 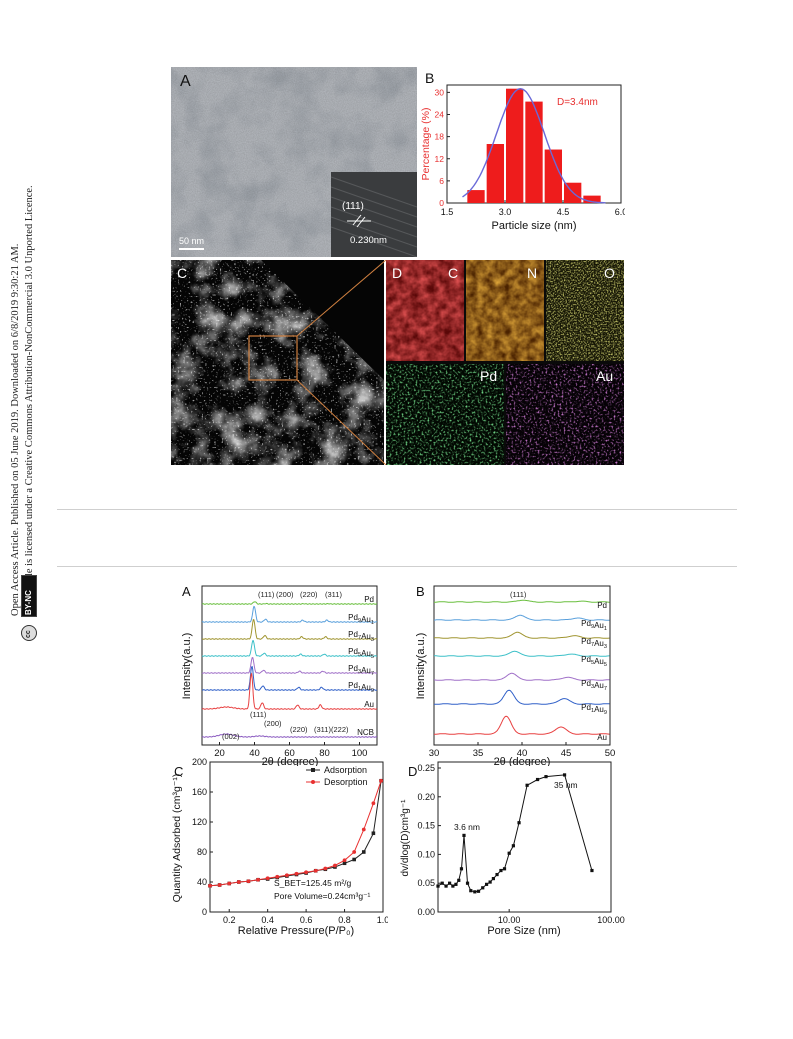 What do you see at coordinates (322, 896) in the screenshot?
I see `pore-volume: Pore Volume=0.24cm³g⁻¹` at bounding box center [322, 896].